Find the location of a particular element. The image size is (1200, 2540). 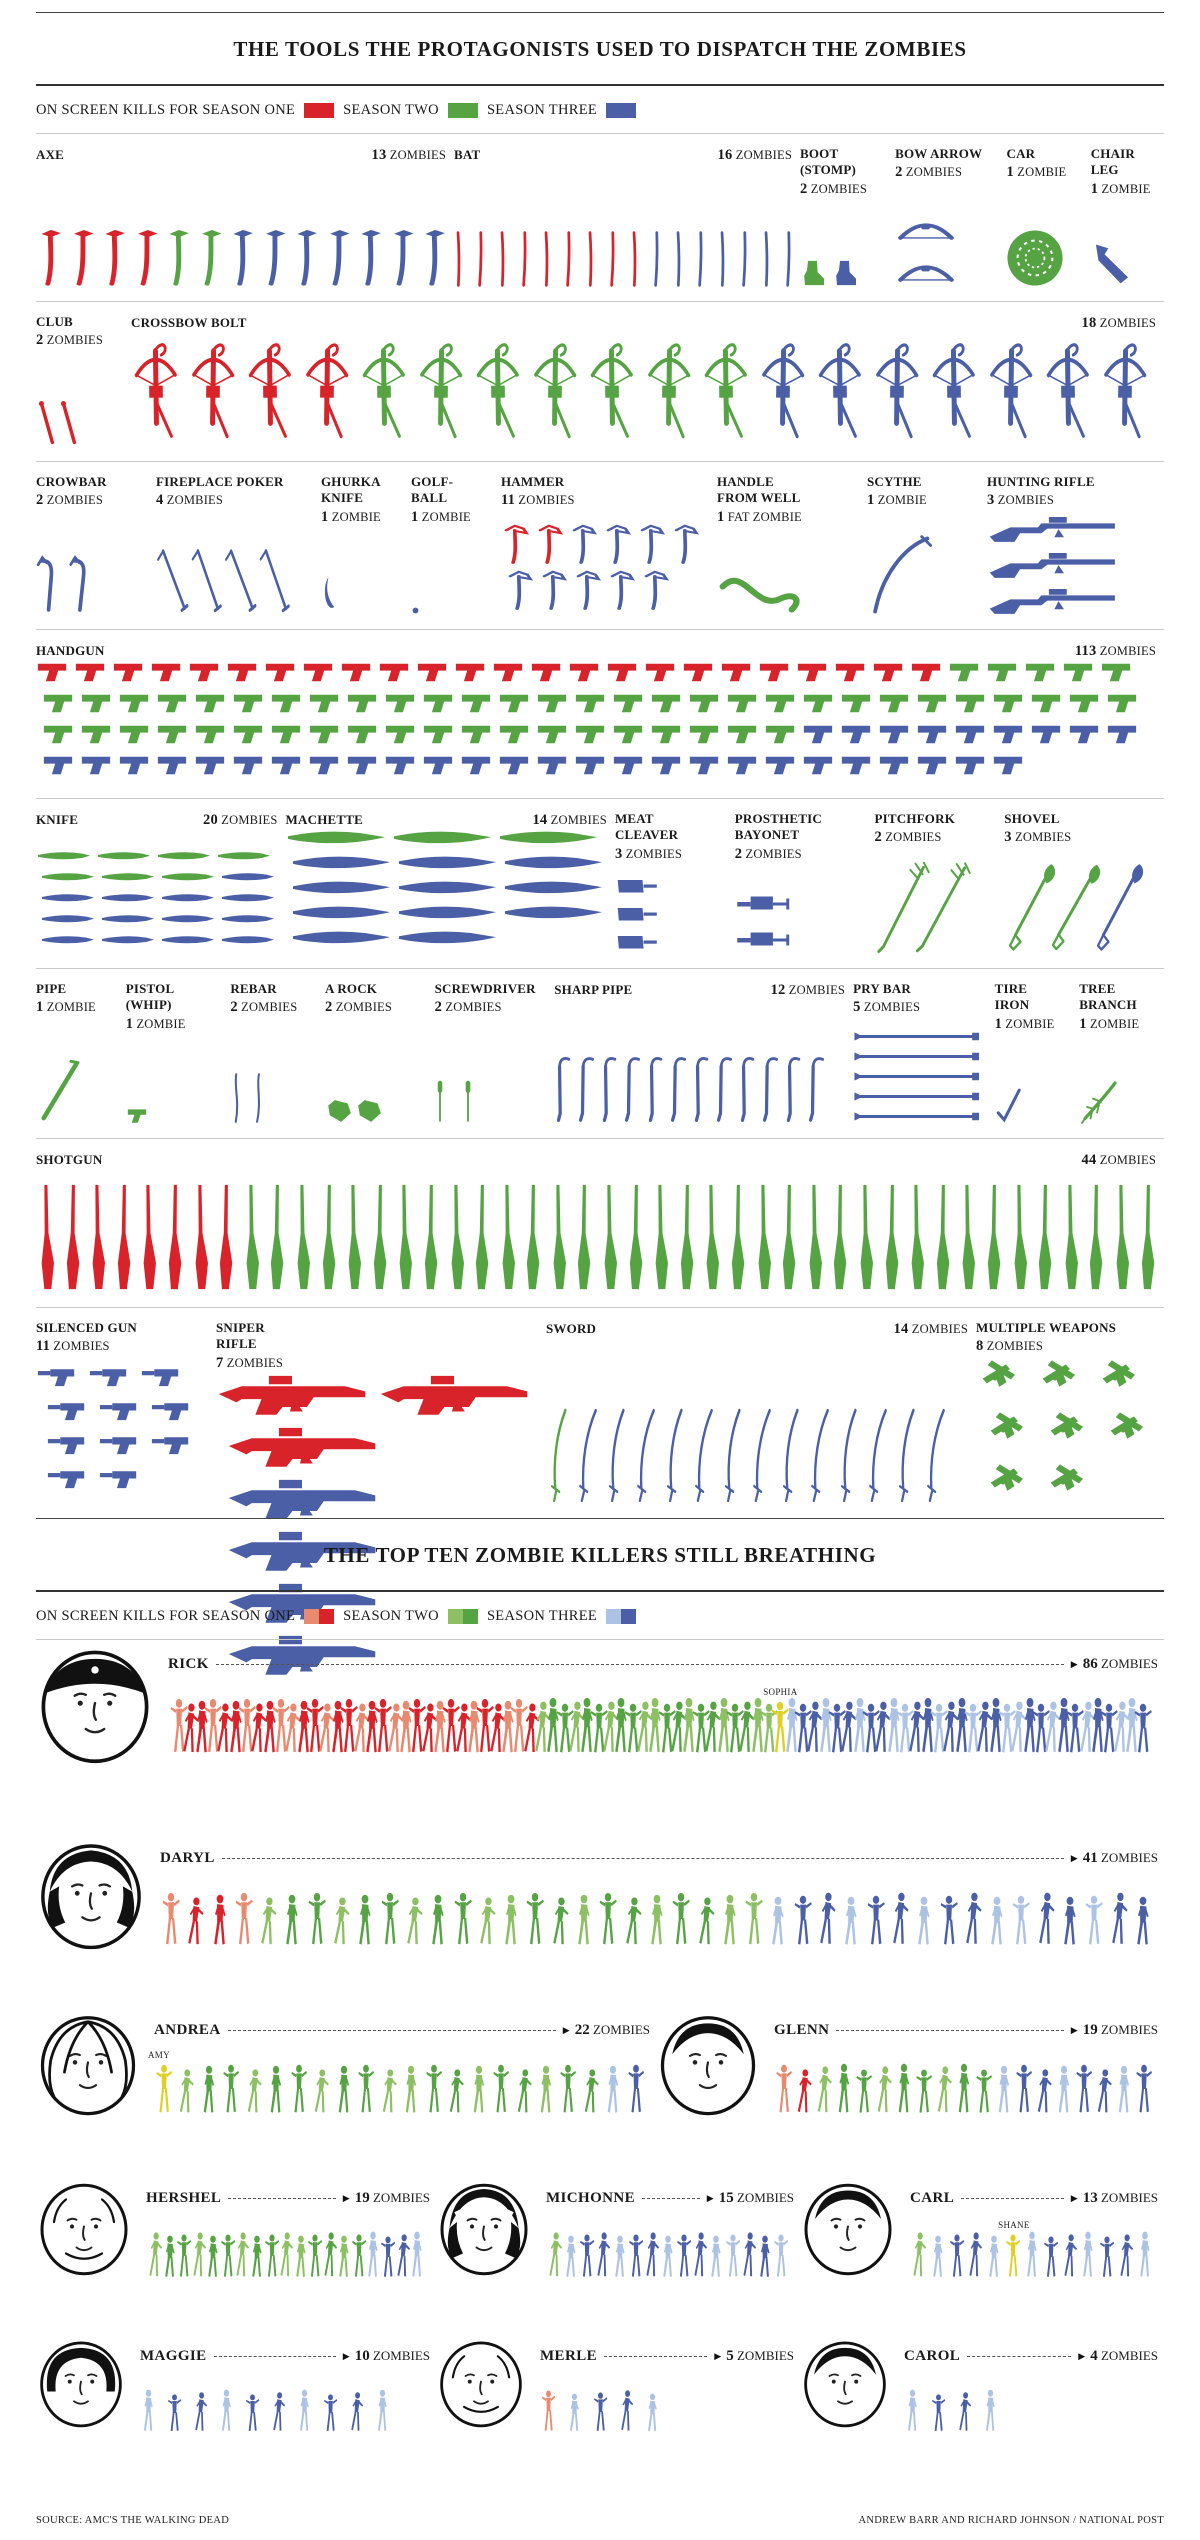

killer-body: RICK ▶ 86 ZOMBIES SOPHIA is located at coordinates (656, 1700).